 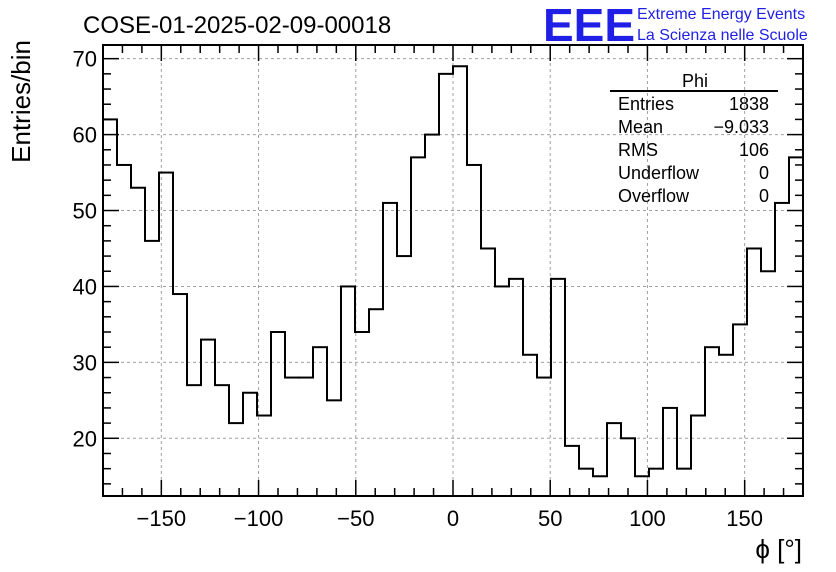 I want to click on x-tick-label-2: −50, so click(x=355, y=518).